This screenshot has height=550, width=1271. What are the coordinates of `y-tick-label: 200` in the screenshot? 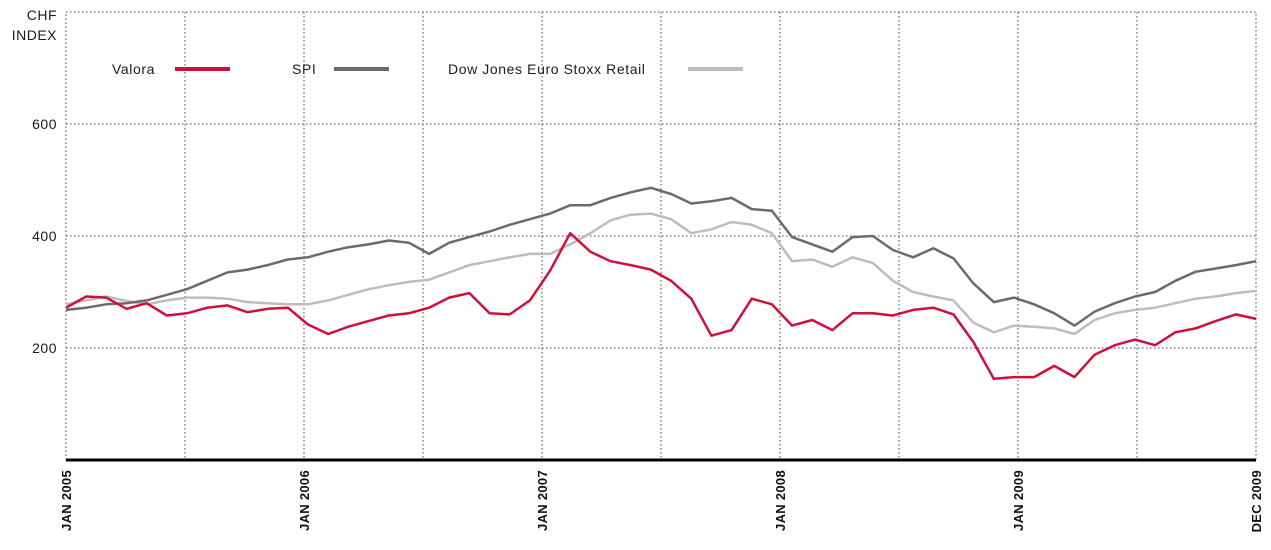 It's located at (44, 348).